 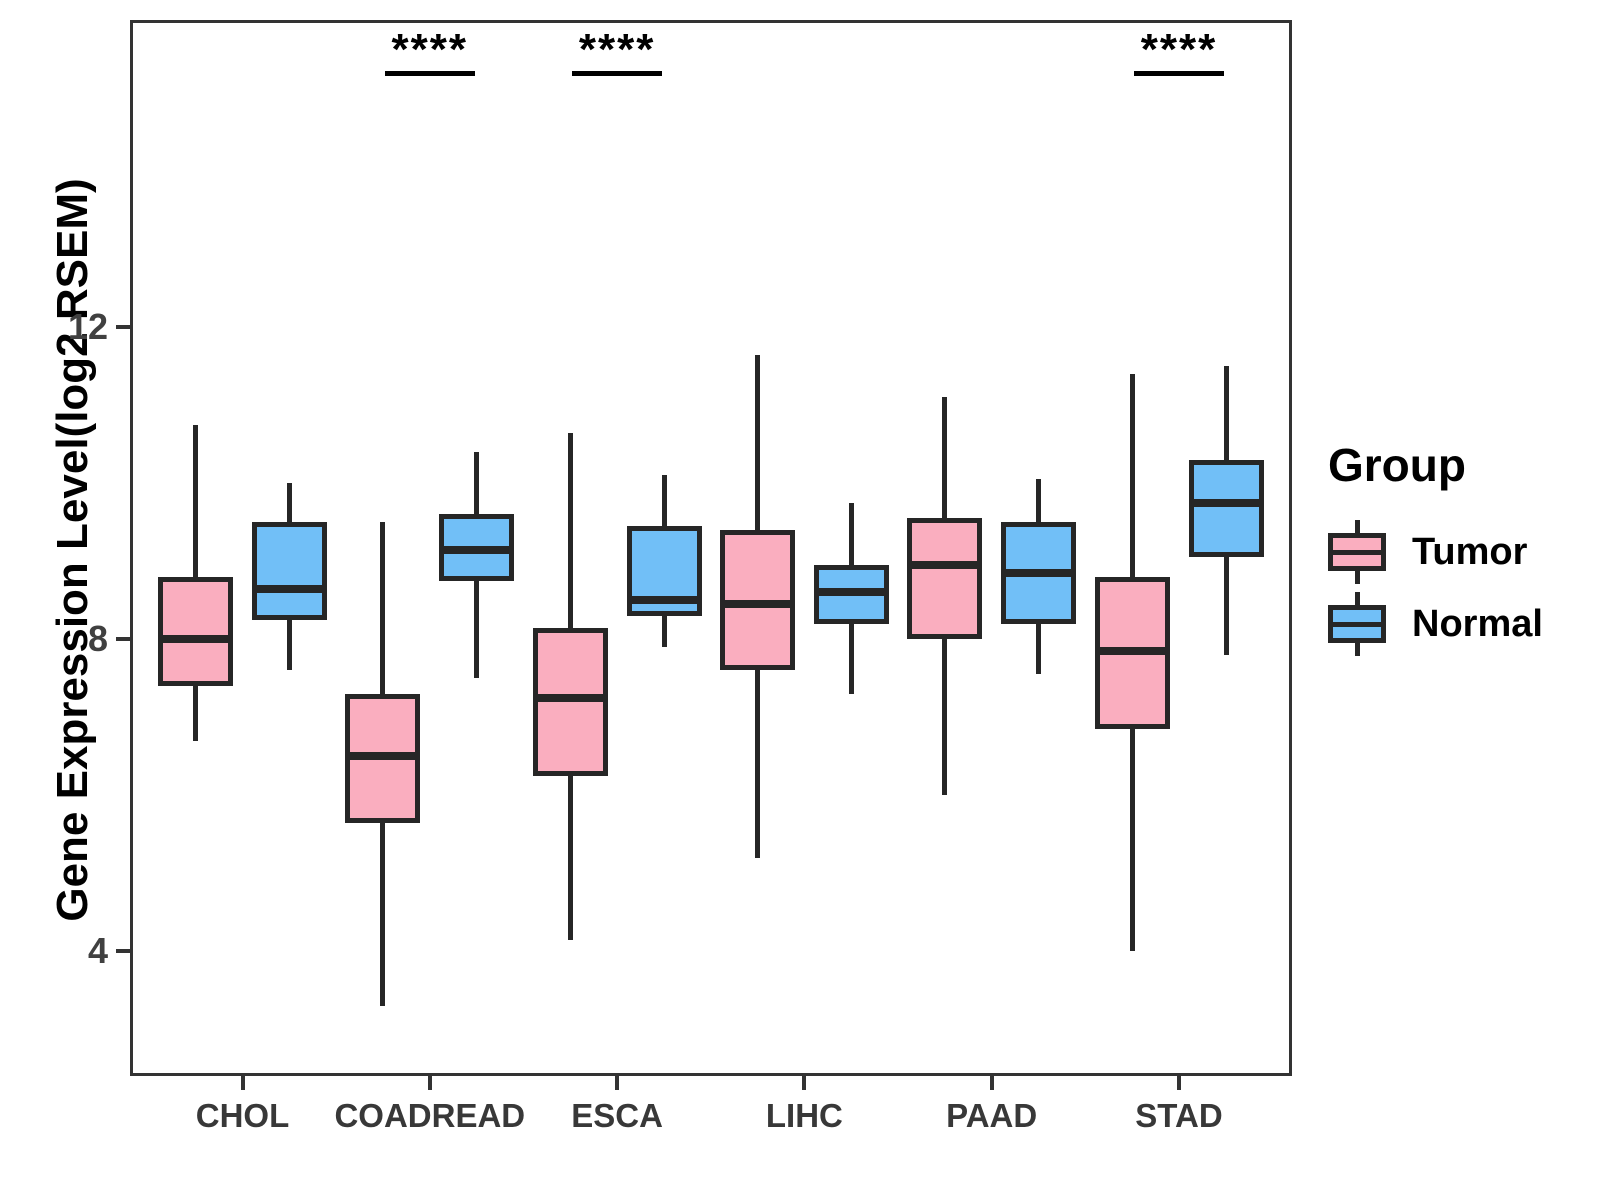 I want to click on legend: Group Tumor Normal, so click(x=1463, y=549).